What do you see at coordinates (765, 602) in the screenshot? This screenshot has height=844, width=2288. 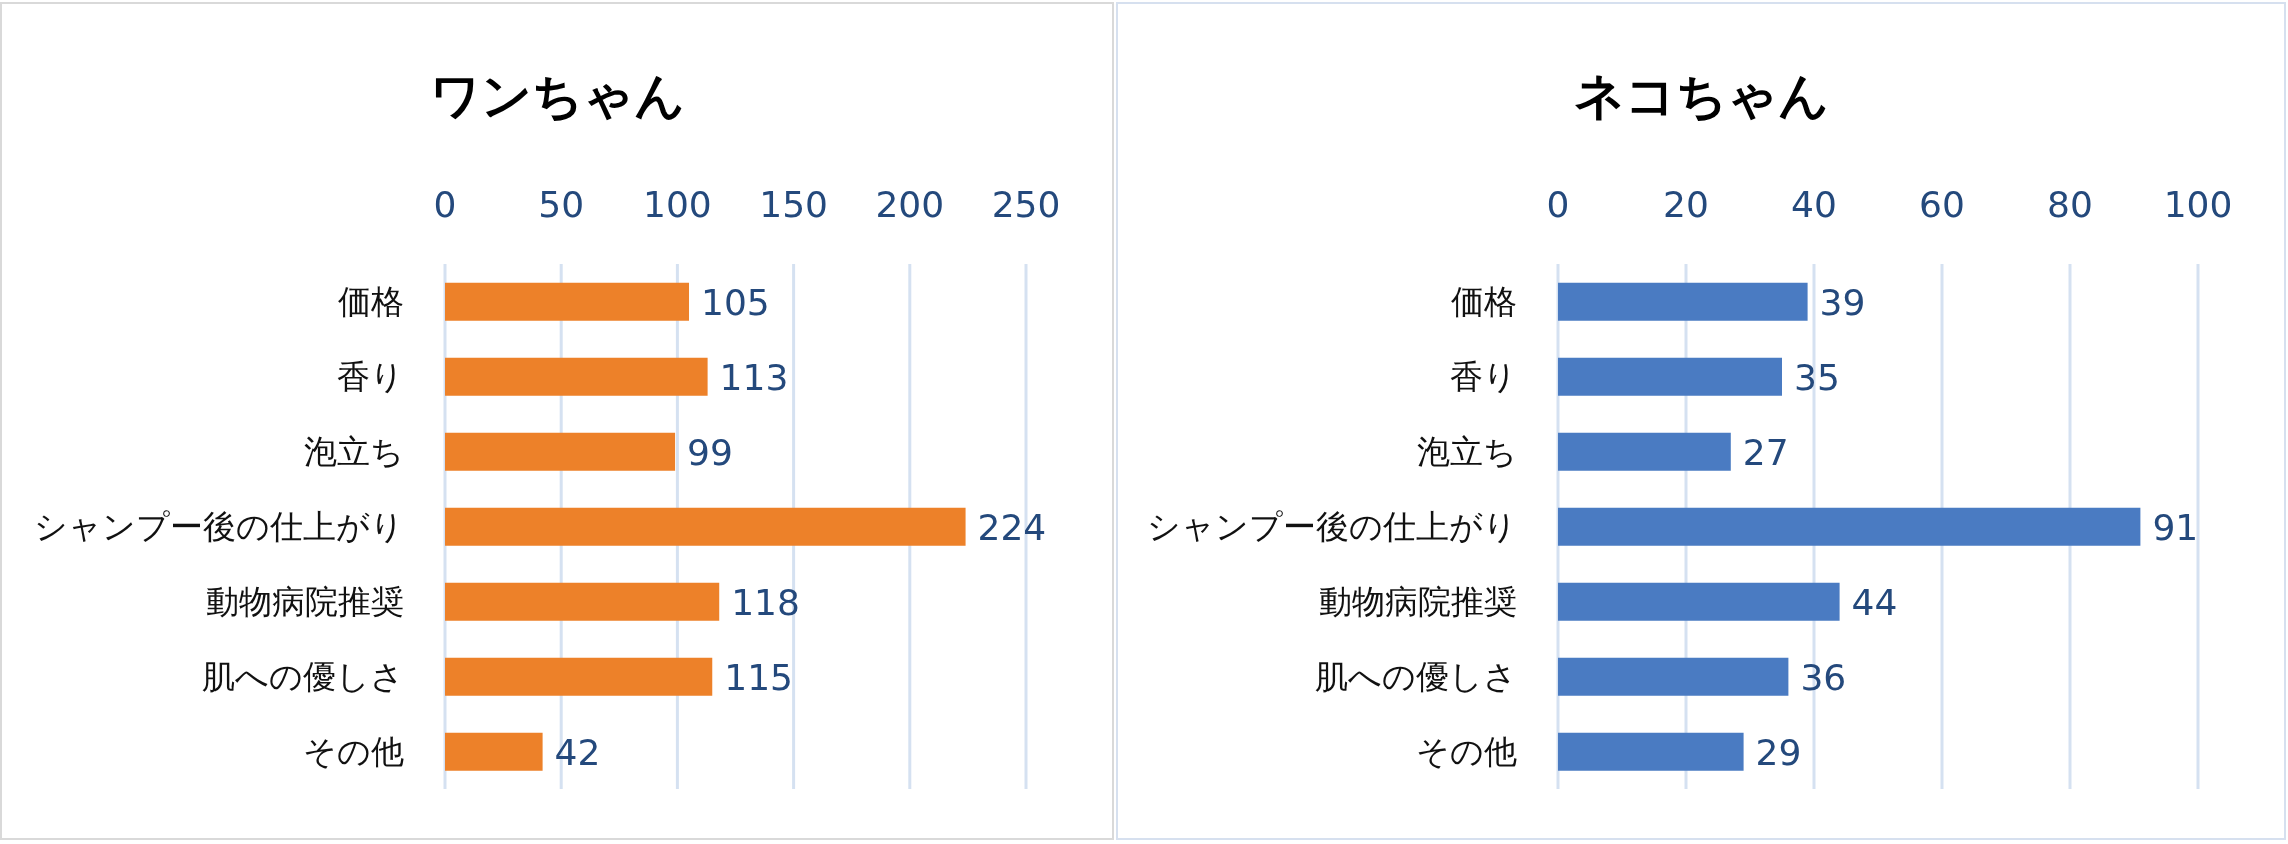 I see `data-label: 118` at bounding box center [765, 602].